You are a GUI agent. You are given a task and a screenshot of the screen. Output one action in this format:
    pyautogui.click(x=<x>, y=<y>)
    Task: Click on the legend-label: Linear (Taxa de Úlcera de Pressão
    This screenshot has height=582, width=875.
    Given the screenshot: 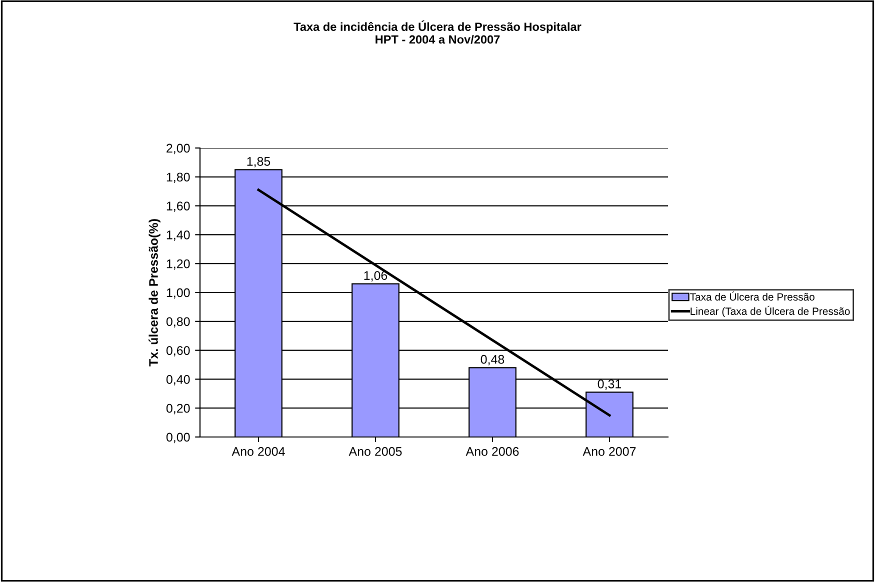 What is the action you would take?
    pyautogui.click(x=770, y=312)
    